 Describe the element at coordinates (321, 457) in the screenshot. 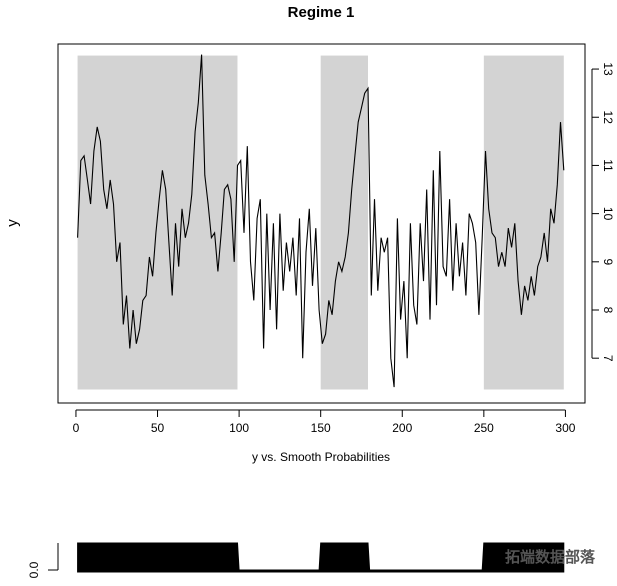

I see `x-axis-label: y vs. Smooth Probabilities` at that location.